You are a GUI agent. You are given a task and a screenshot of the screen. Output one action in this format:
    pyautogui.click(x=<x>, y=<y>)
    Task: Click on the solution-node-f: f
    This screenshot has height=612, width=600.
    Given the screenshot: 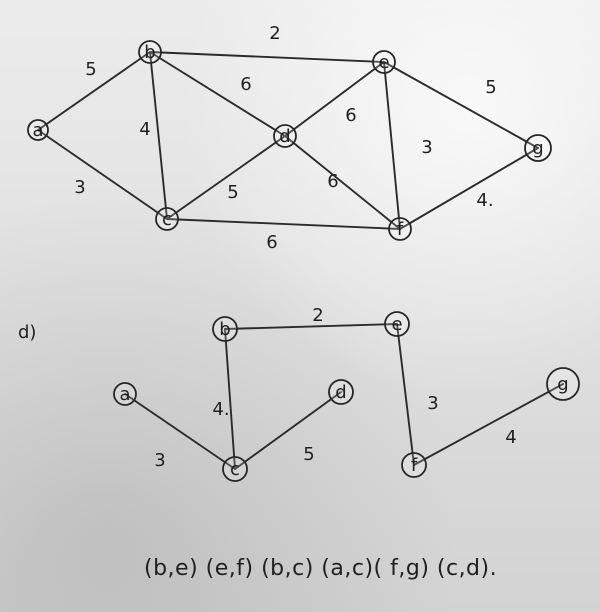 What is the action you would take?
    pyautogui.click(x=414, y=465)
    